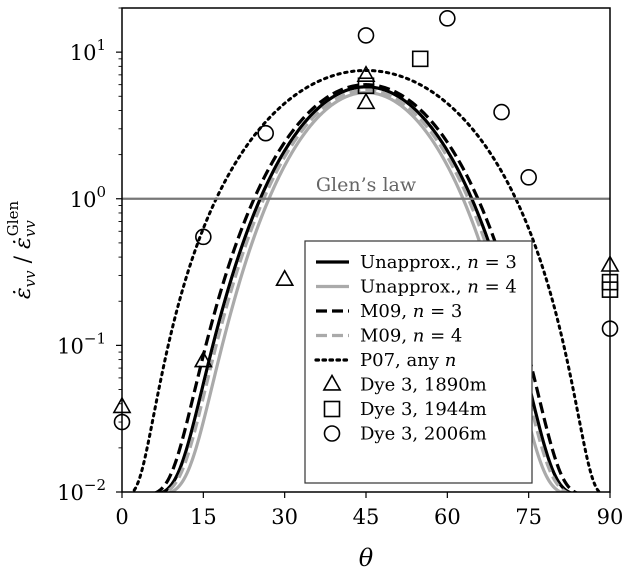 The image size is (631, 579). I want to click on y-axis-label: ε̇vv / ε̇vvGlen, so click(21, 250).